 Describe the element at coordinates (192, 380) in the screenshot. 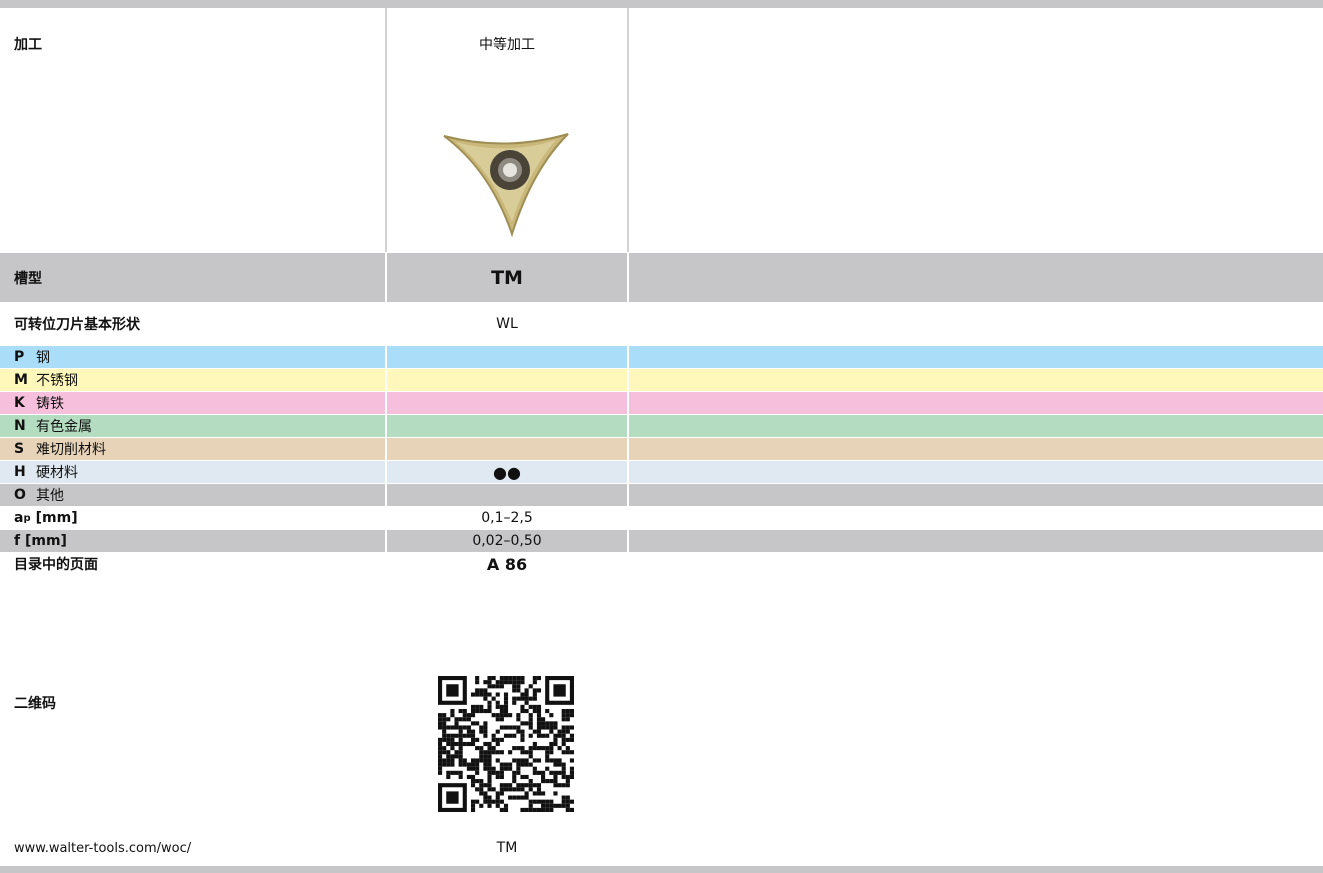

I see `label: M 不锈钢` at that location.